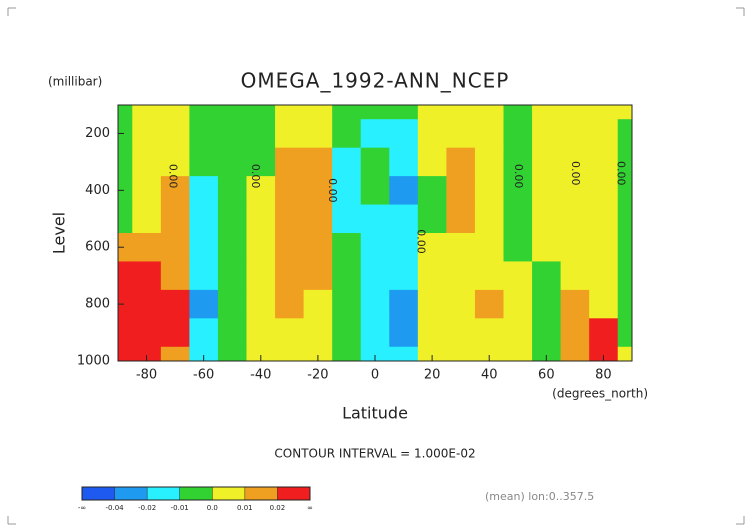 This screenshot has height=532, width=752. Describe the element at coordinates (97, 247) in the screenshot. I see `y-tick-label: 600` at that location.